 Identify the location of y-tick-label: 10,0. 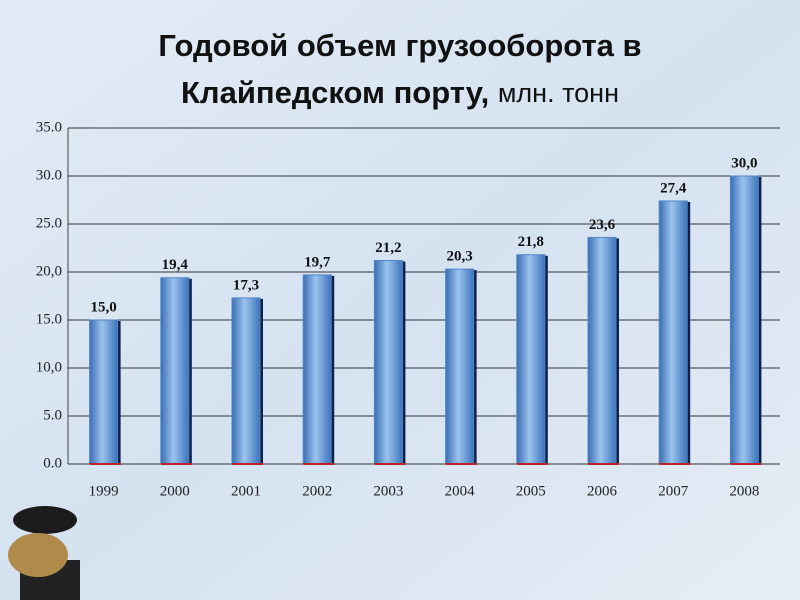
(49, 367).